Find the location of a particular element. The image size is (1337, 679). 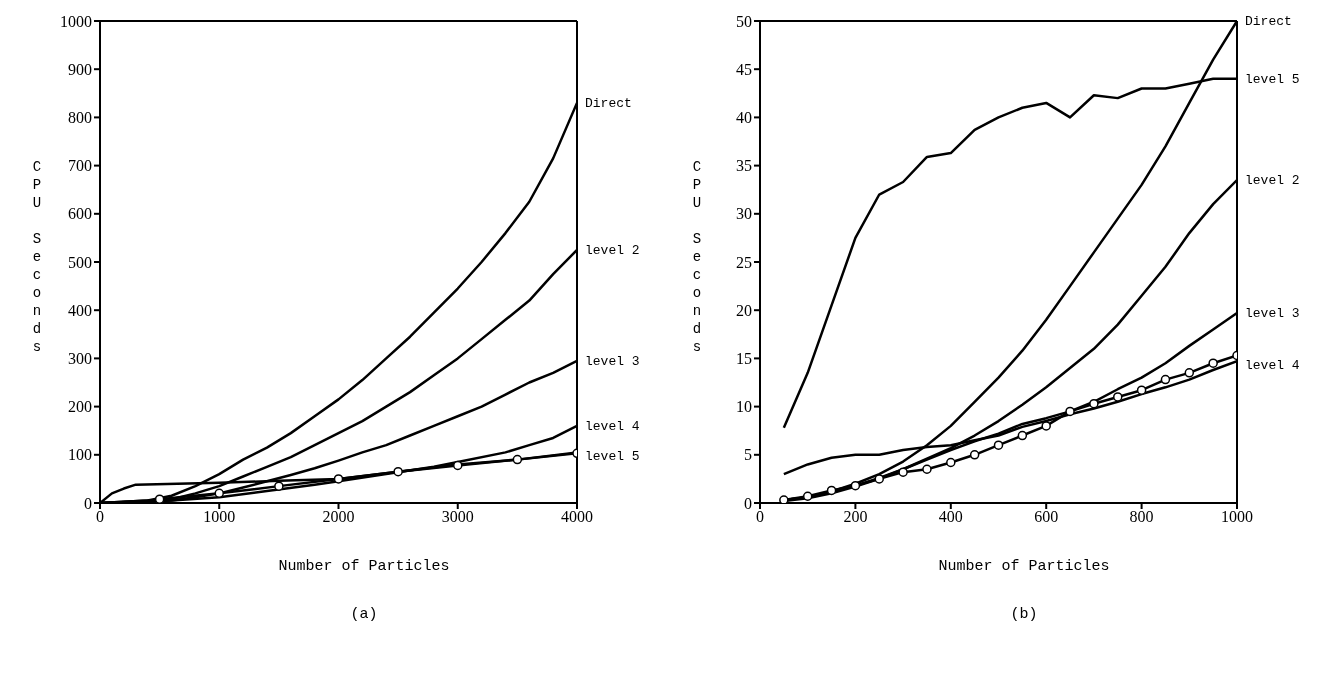

y-tick-label: 20 is located at coordinates (744, 310).